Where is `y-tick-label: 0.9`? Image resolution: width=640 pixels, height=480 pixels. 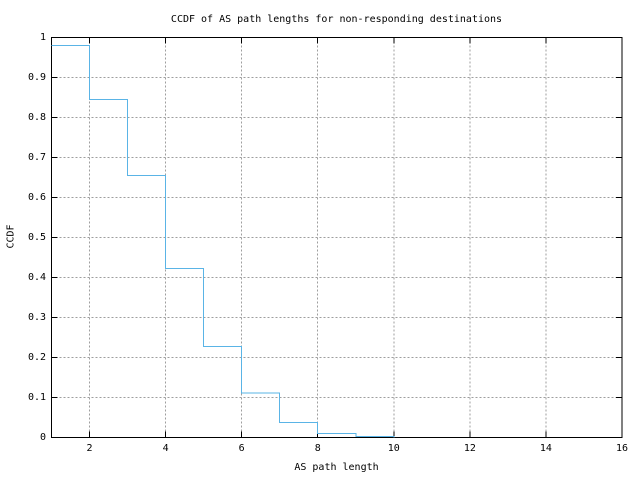 y-tick-label: 0.9 is located at coordinates (36, 77).